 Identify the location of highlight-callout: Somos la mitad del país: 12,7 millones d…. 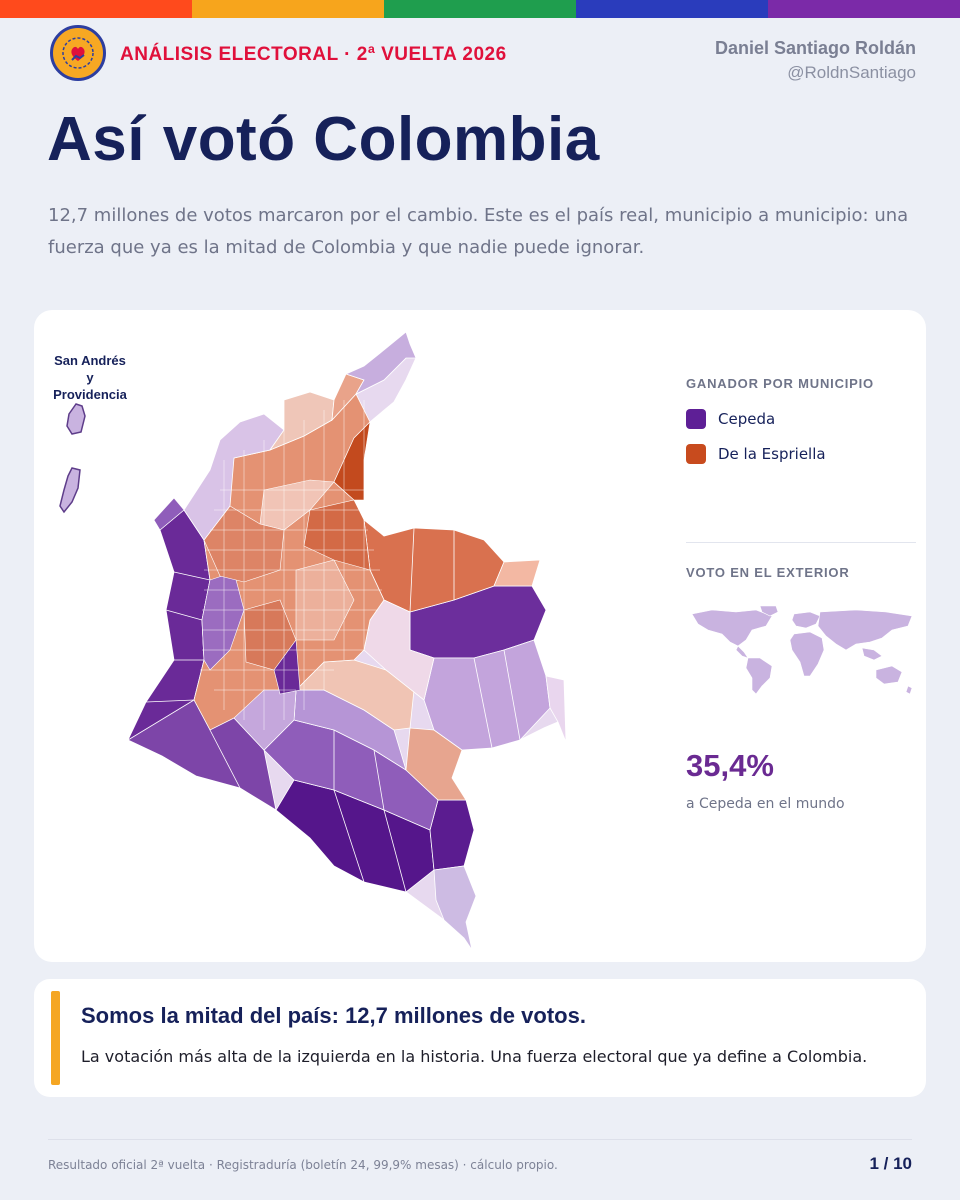
(480, 1038).